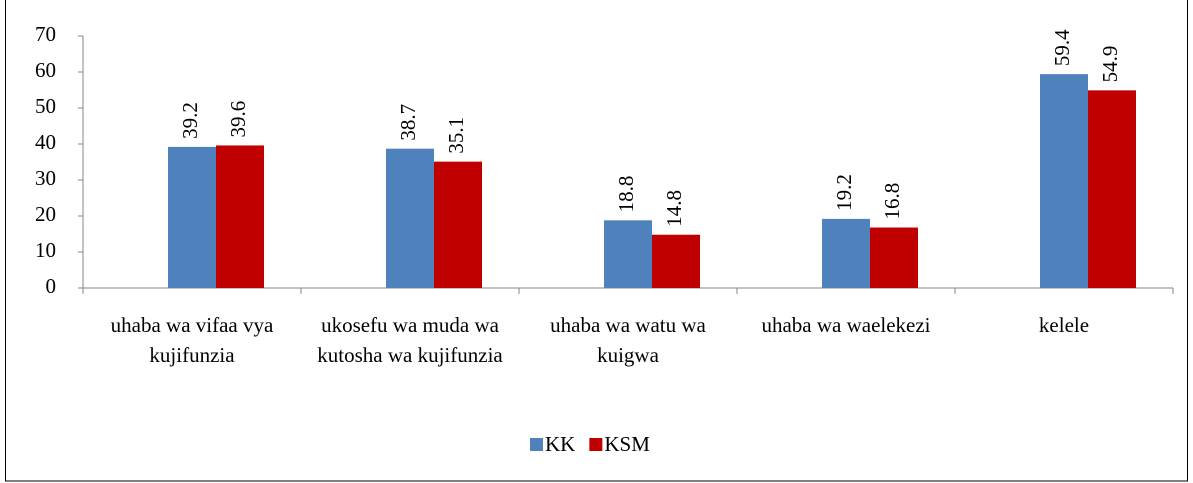  What do you see at coordinates (1062, 47) in the screenshot?
I see `data-label: 59.4` at bounding box center [1062, 47].